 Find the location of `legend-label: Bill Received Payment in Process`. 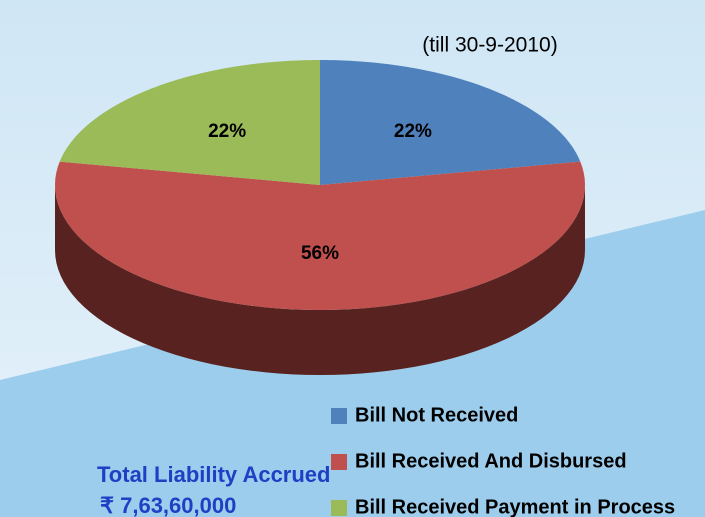

legend-label: Bill Received Payment in Process is located at coordinates (515, 506).